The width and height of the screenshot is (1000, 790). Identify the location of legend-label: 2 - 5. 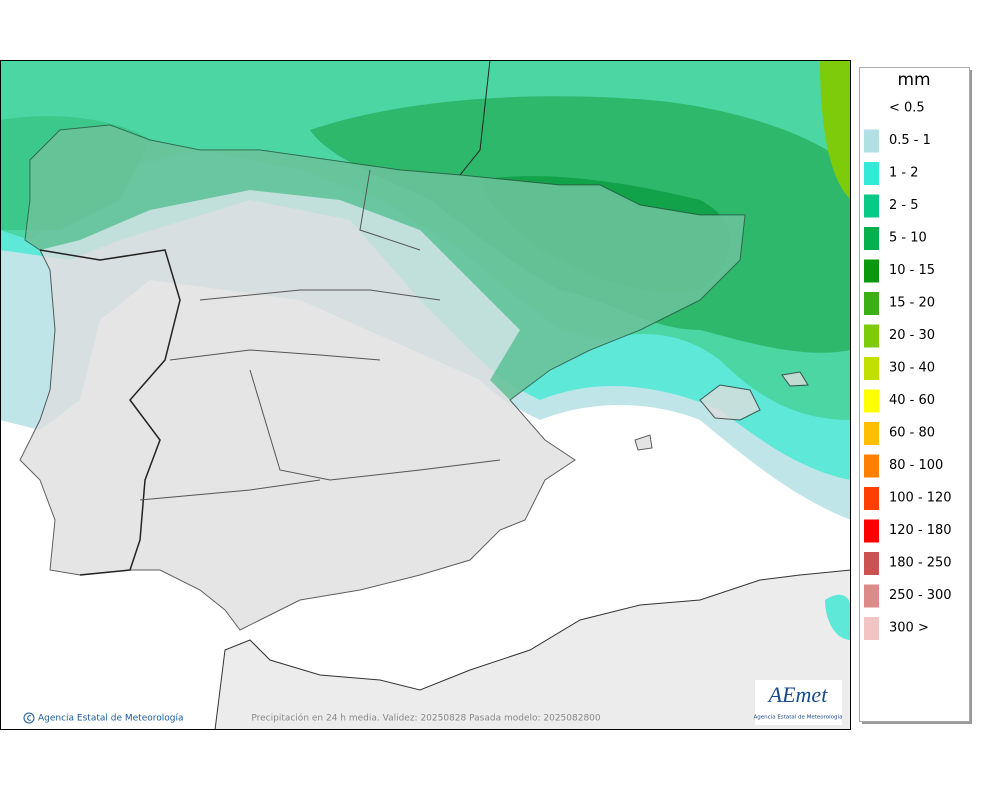
(904, 205).